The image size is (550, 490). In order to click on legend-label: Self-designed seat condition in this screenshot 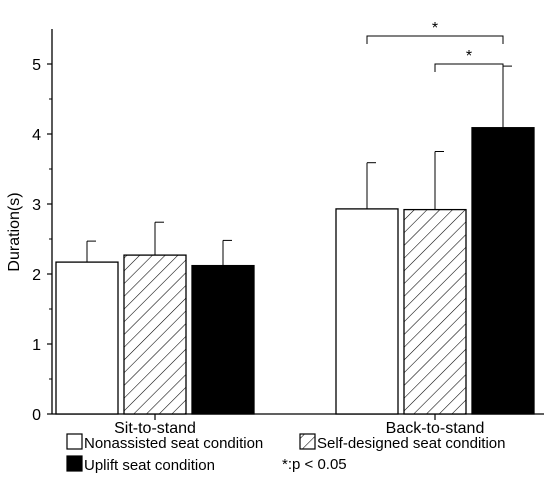, I will do `click(411, 443)`.